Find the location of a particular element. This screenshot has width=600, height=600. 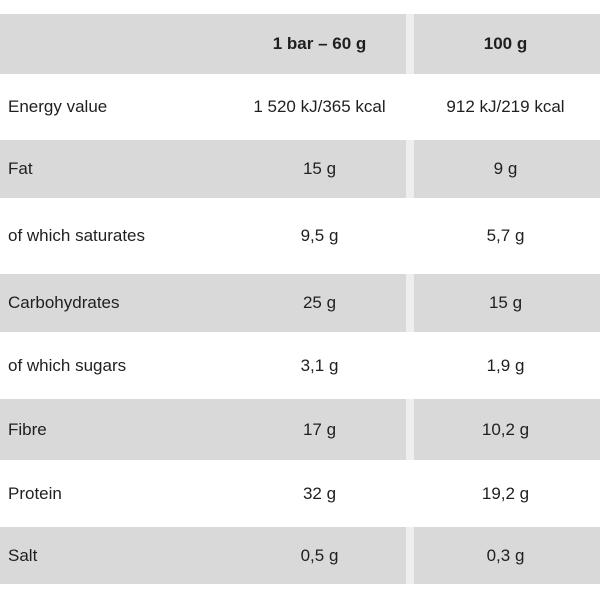

row-label: Fat is located at coordinates (20, 168).